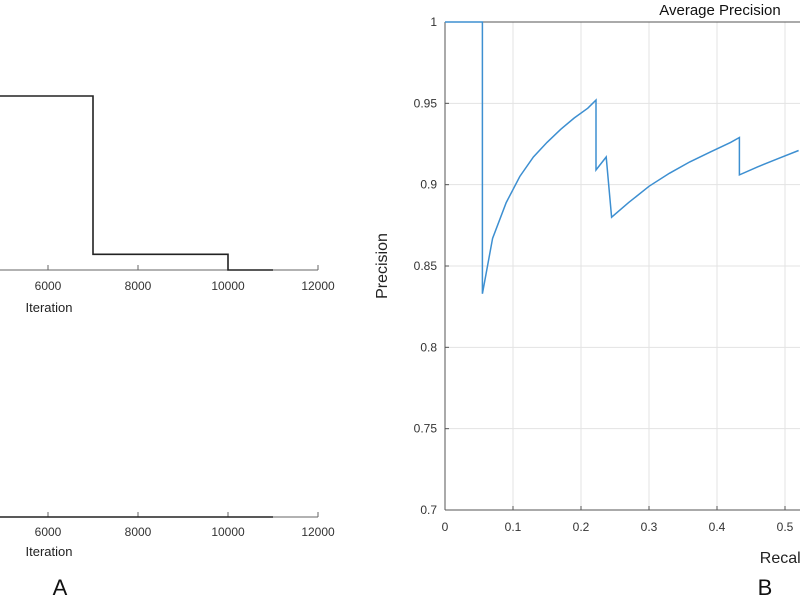 The image size is (800, 600). What do you see at coordinates (318, 286) in the screenshot?
I see `panel-a-top-x-tick-label: 12000` at bounding box center [318, 286].